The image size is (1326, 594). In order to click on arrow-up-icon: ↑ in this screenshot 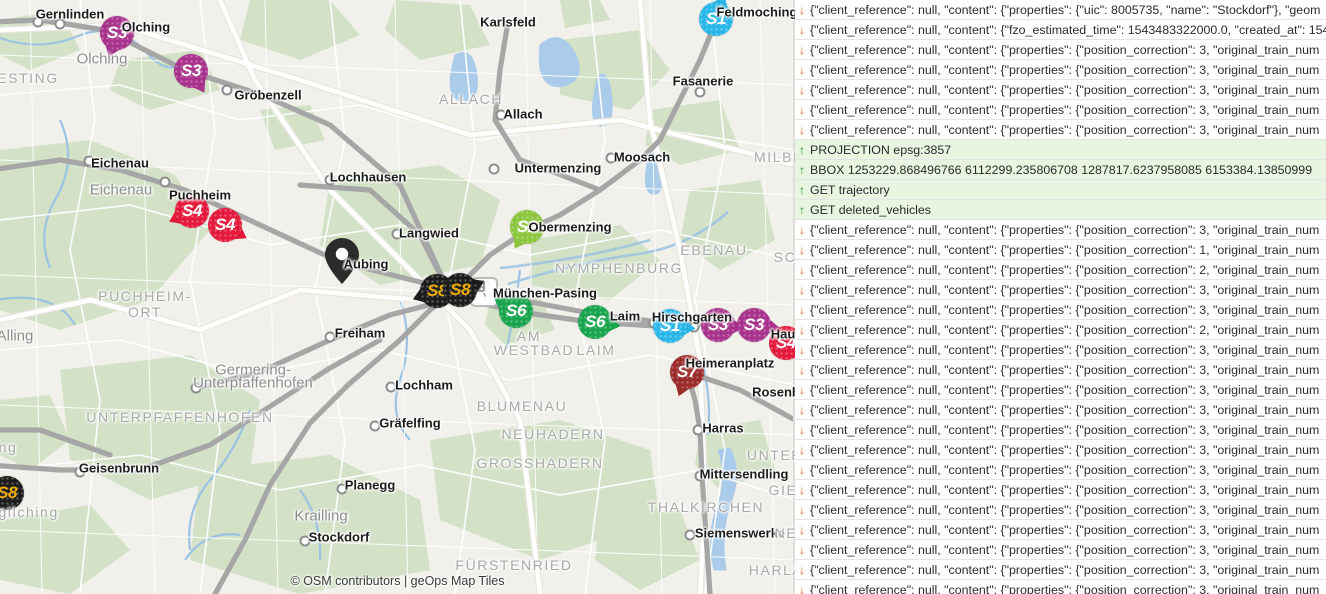, I will do `click(802, 190)`.